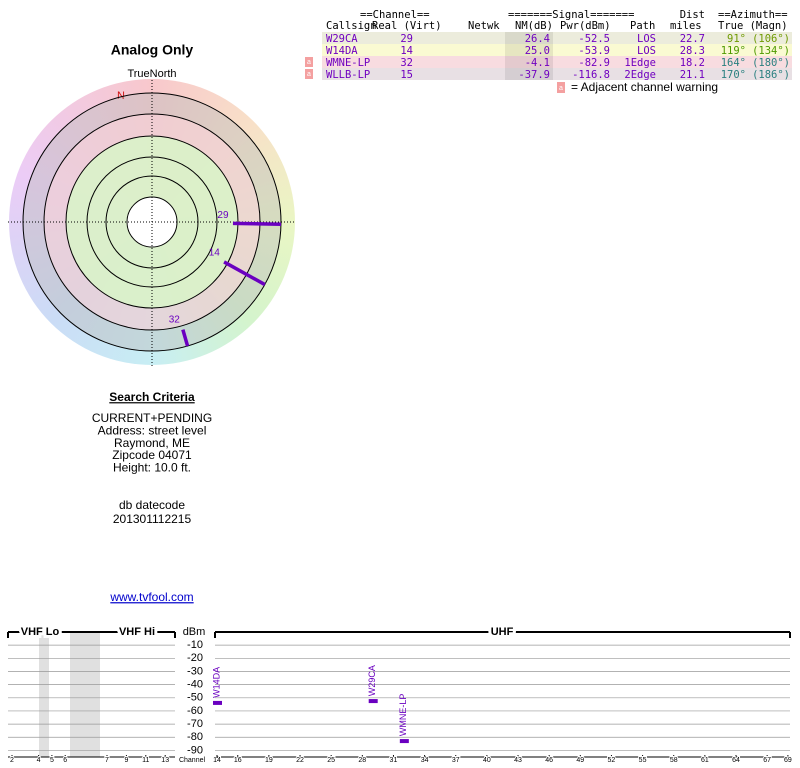 Image resolution: width=800 pixels, height=768 pixels. I want to click on x-tick-label: 2, so click(12, 760).